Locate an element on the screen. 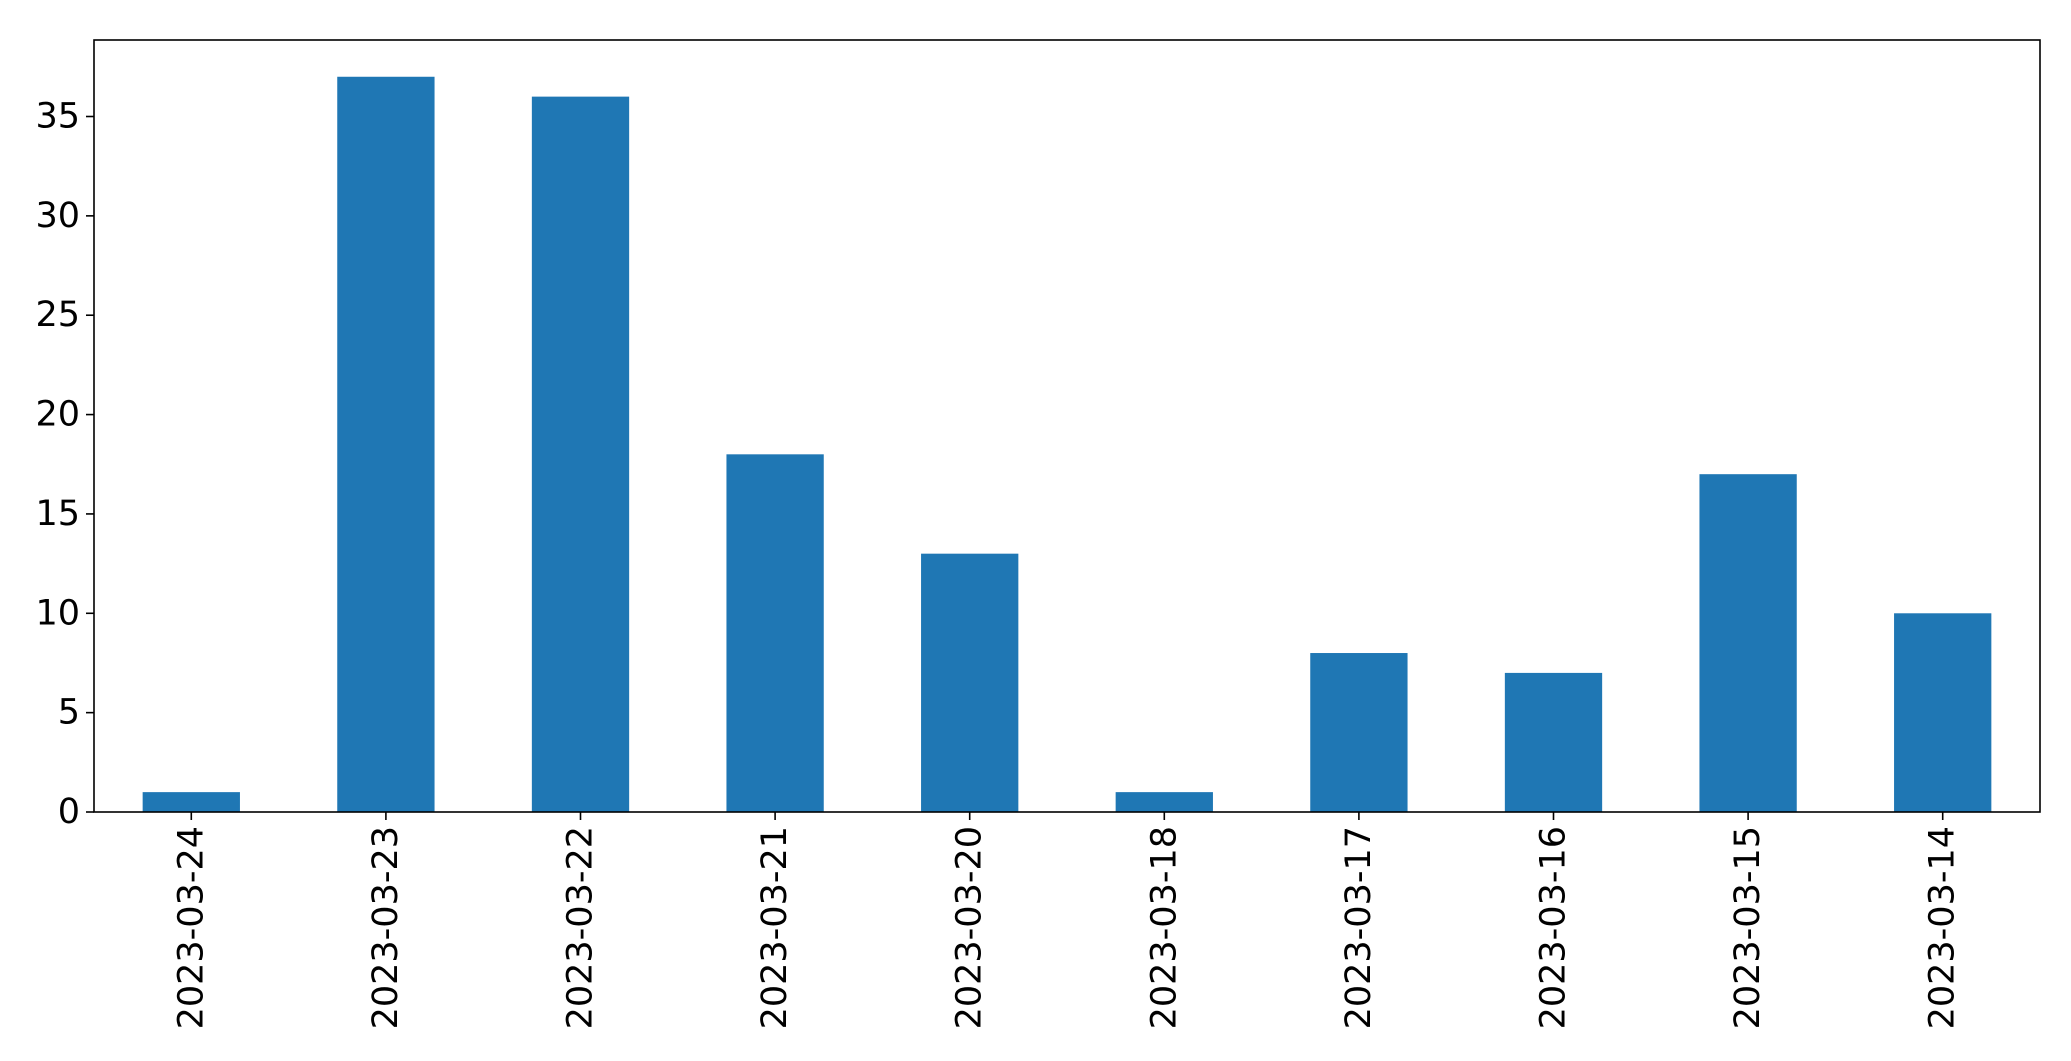 The height and width of the screenshot is (1061, 2071). x-tick-label: 2023-03-17 is located at coordinates (1359, 927).